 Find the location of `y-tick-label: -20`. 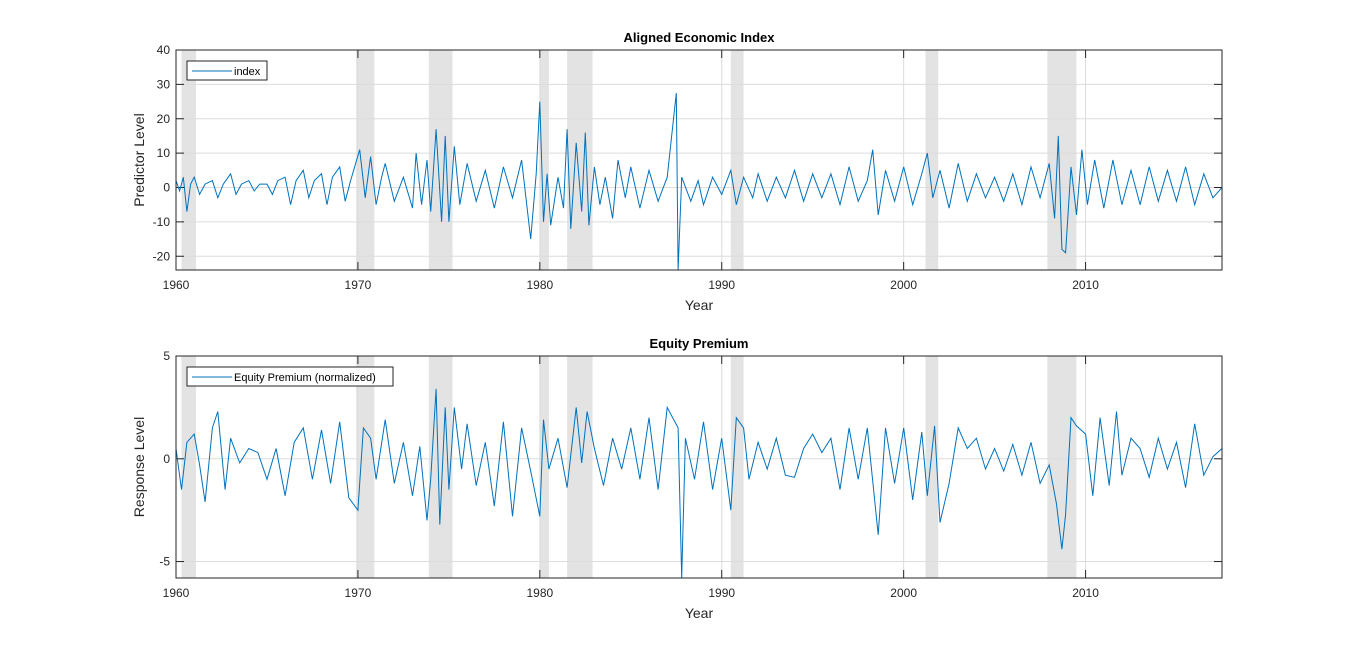

y-tick-label: -20 is located at coordinates (162, 256).